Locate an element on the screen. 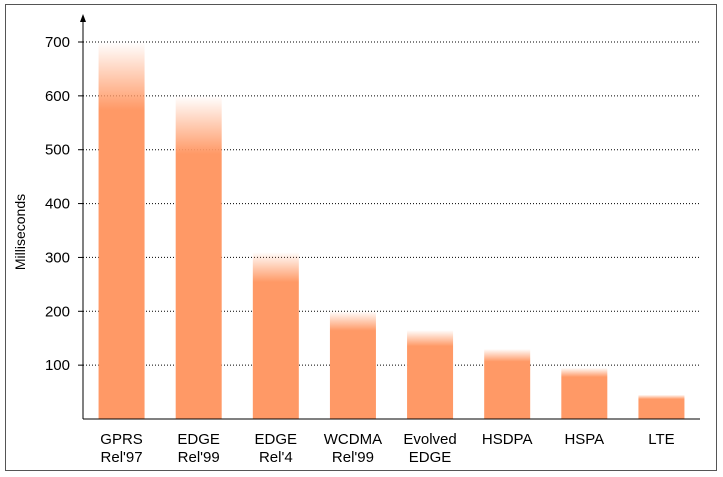 The width and height of the screenshot is (723, 477). category-label: Evolved EDGE is located at coordinates (429, 448).